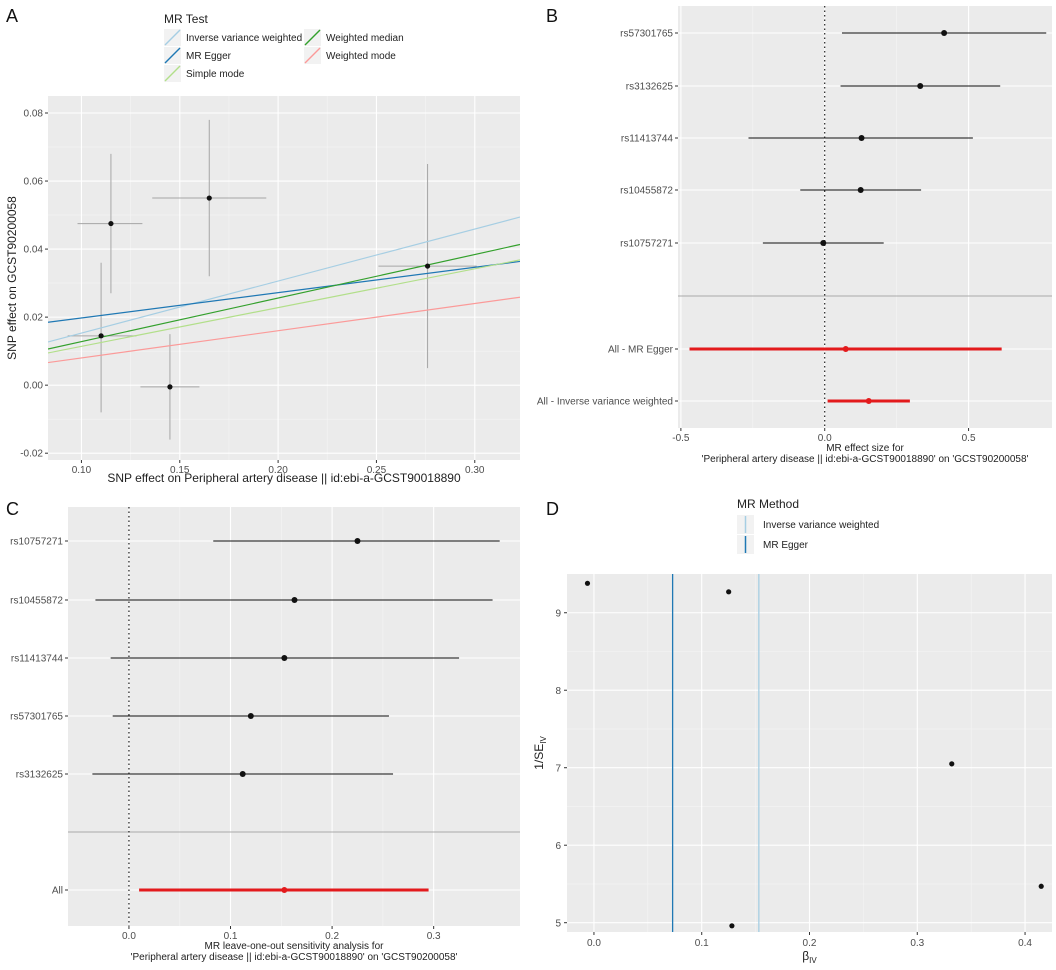 The width and height of the screenshot is (1056, 970). What do you see at coordinates (641, 350) in the screenshot?
I see `row-label: All - MR Egger` at bounding box center [641, 350].